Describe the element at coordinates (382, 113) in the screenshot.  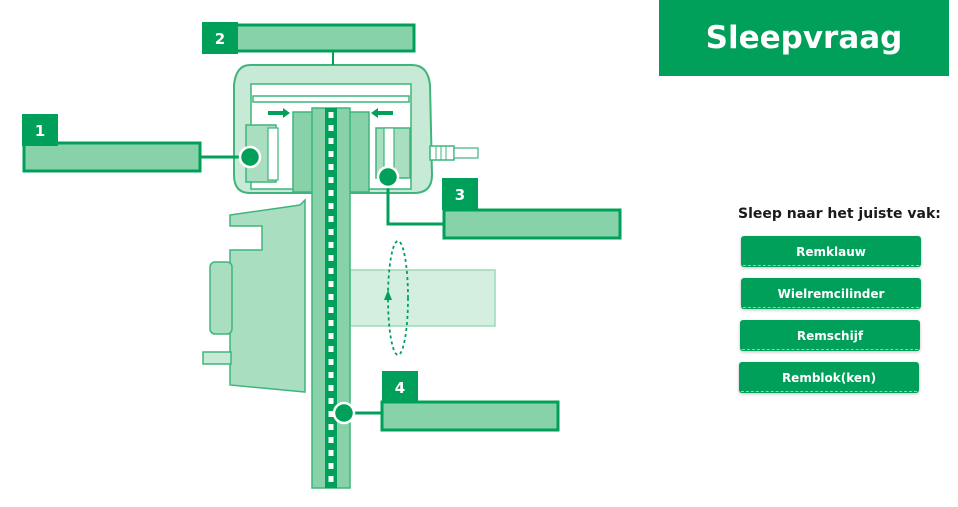
I see `piston-arrow-right-icon` at that location.